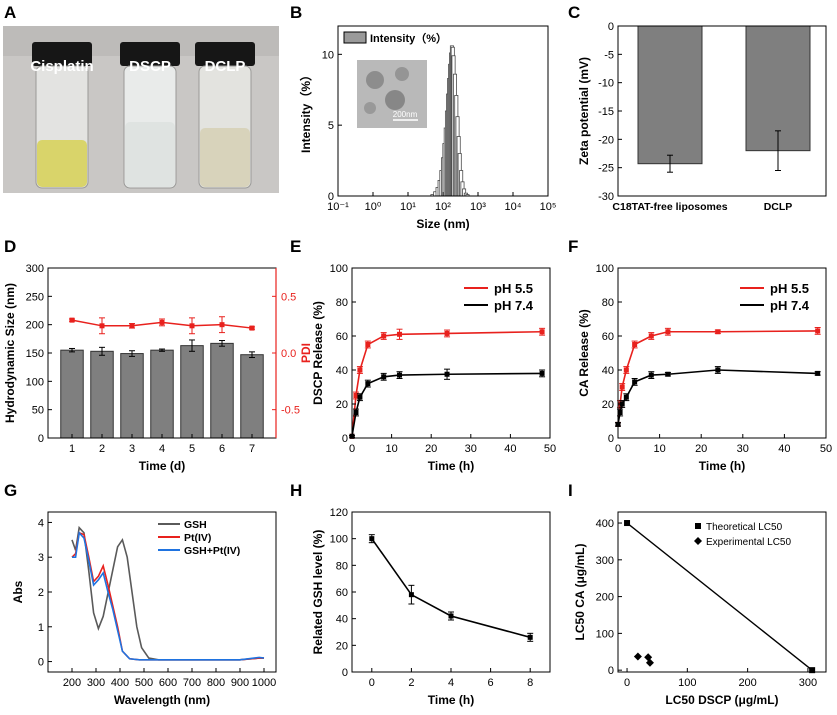 Image resolution: width=837 pixels, height=715 pixels. What do you see at coordinates (296, 490) in the screenshot?
I see `panel-label-h: H` at bounding box center [296, 490].